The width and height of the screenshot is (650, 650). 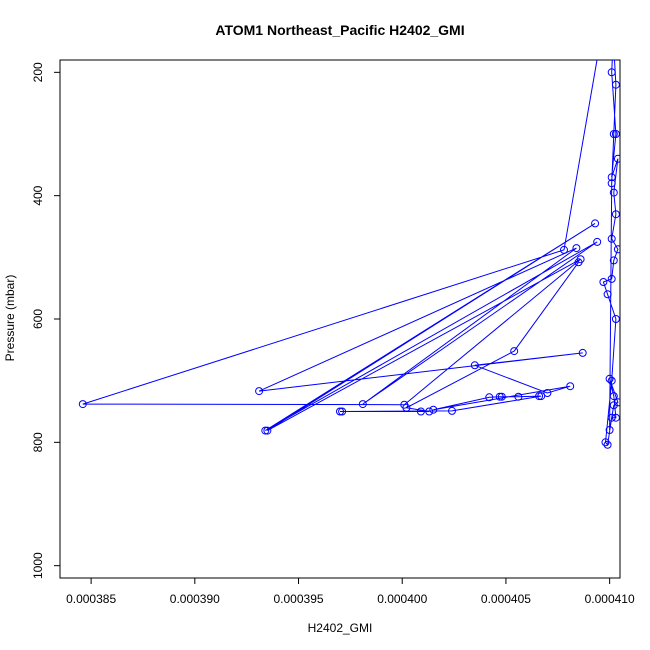 I want to click on chart-title: ATOM1 Northeast_Pacific H2402_GMI, so click(x=339, y=30).